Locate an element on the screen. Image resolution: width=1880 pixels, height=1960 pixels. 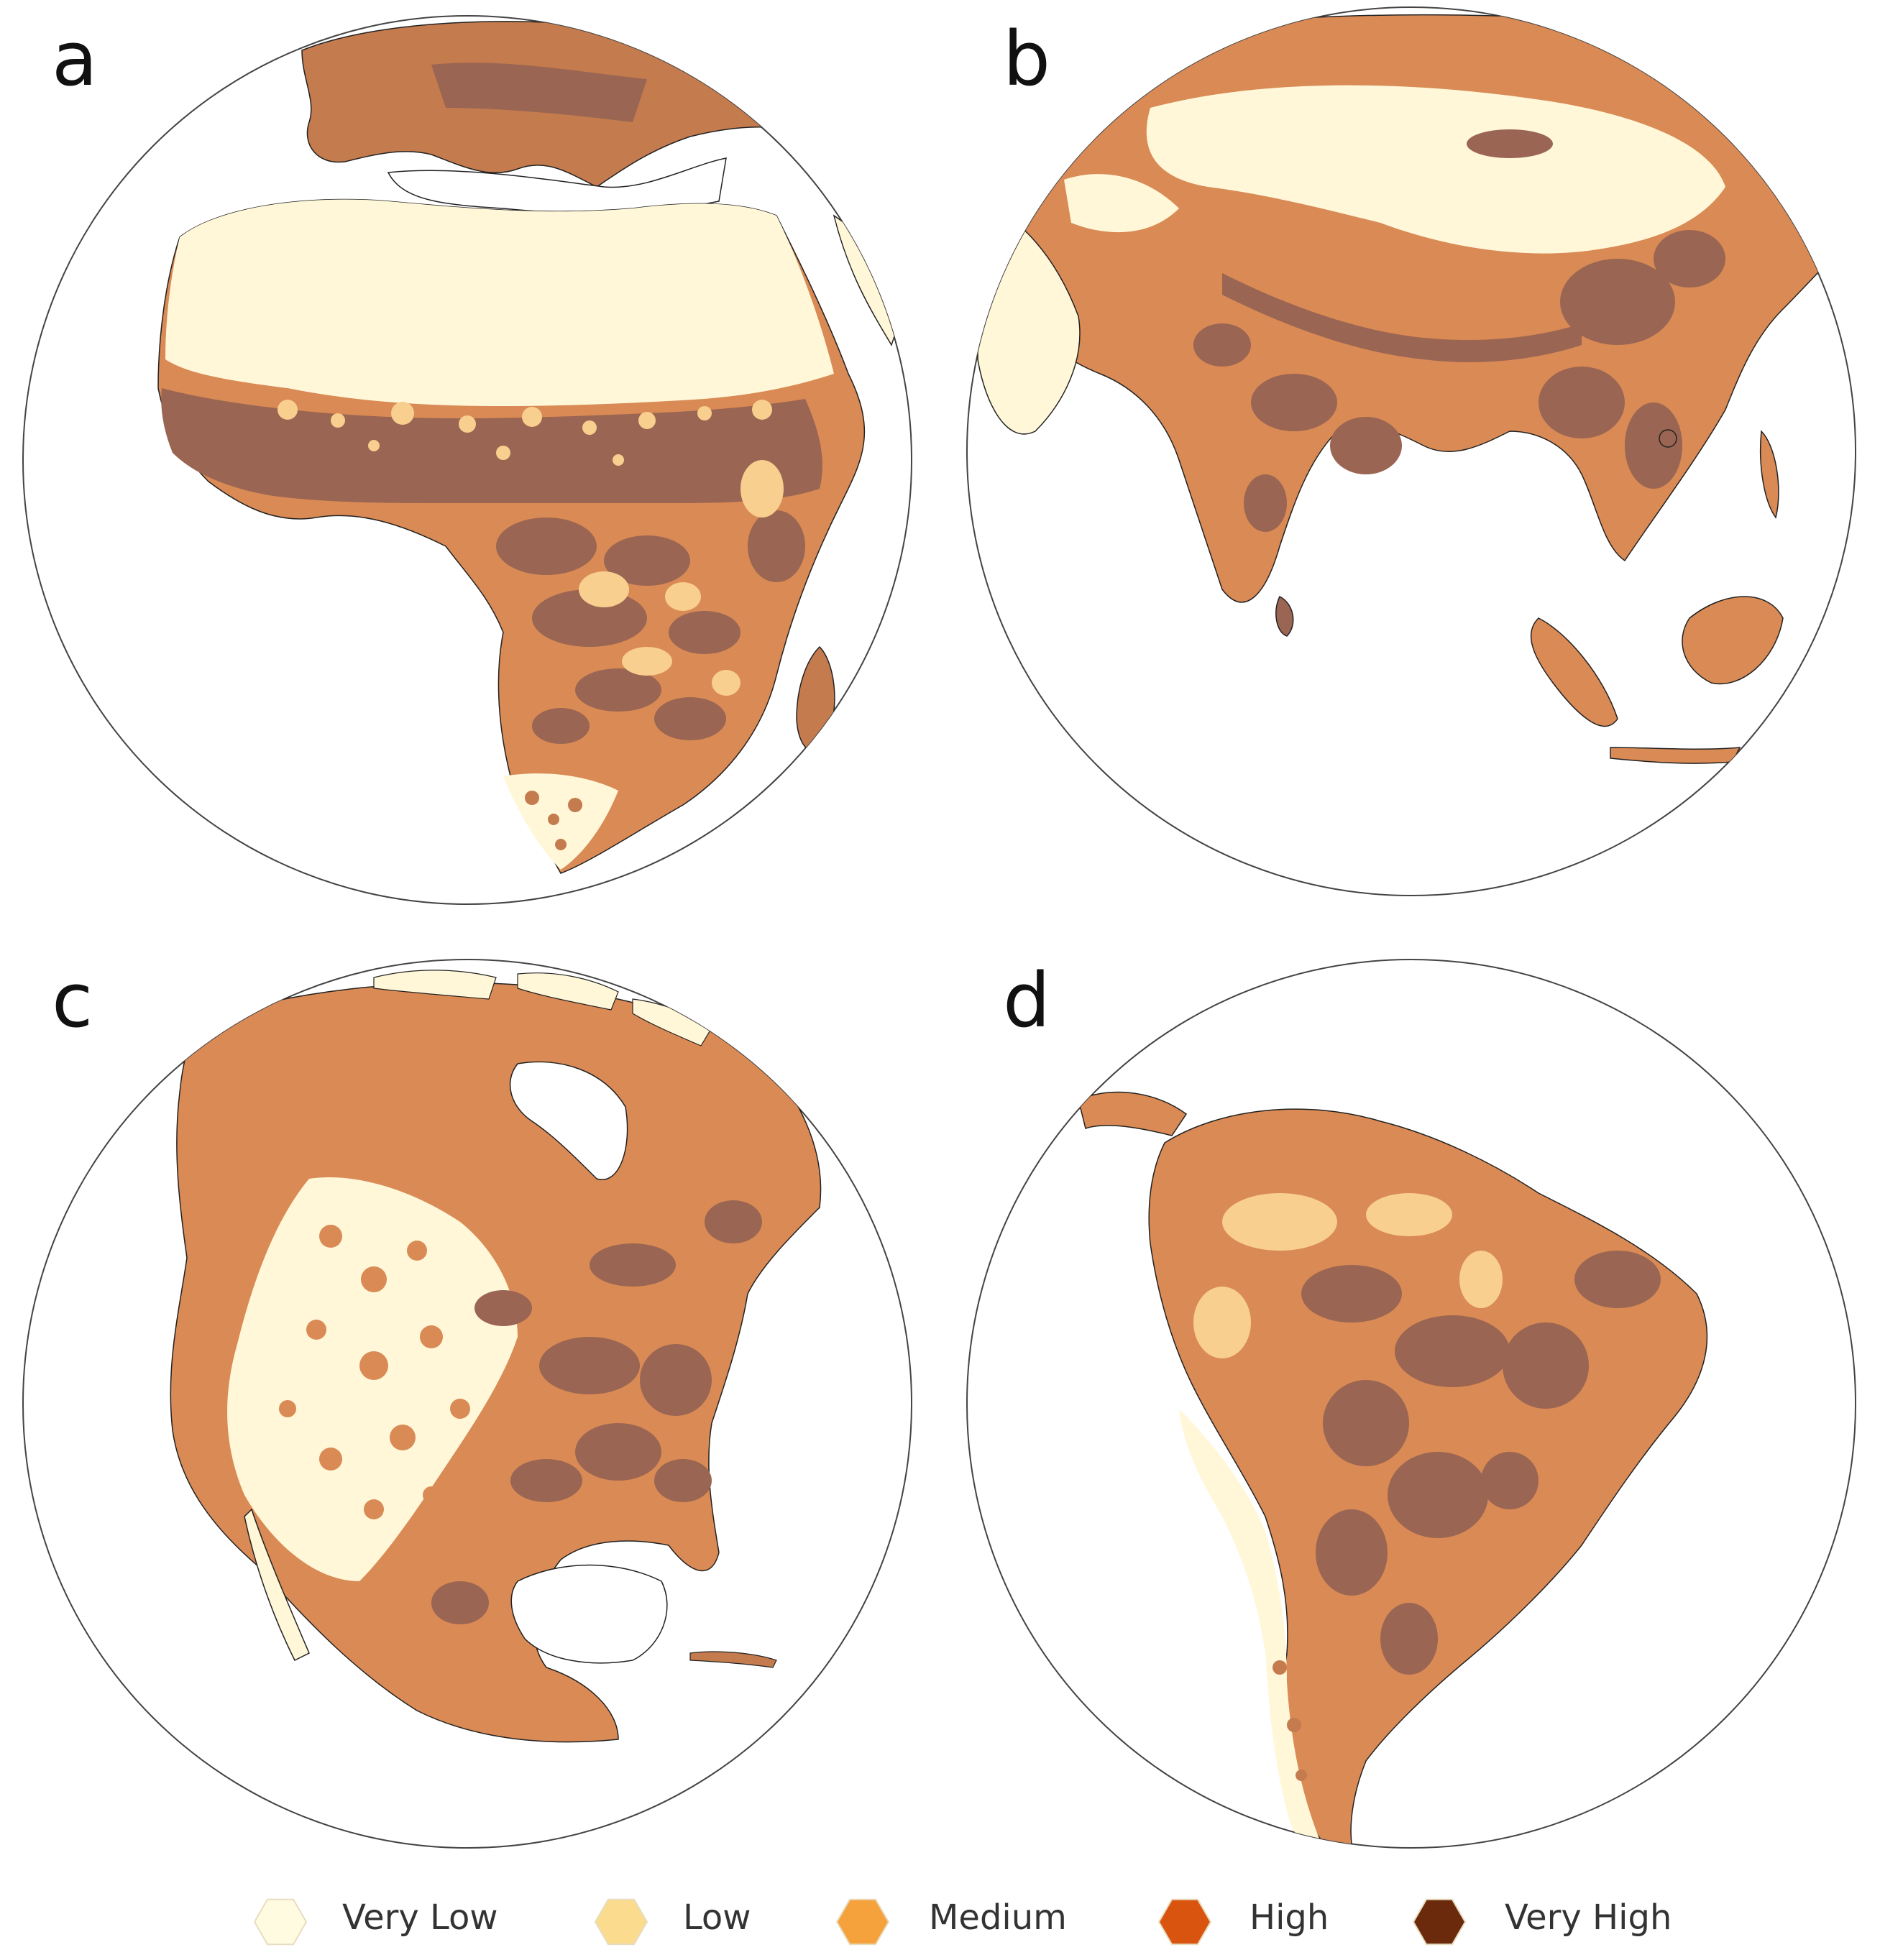
legend-swatches is located at coordinates (860, 1922).